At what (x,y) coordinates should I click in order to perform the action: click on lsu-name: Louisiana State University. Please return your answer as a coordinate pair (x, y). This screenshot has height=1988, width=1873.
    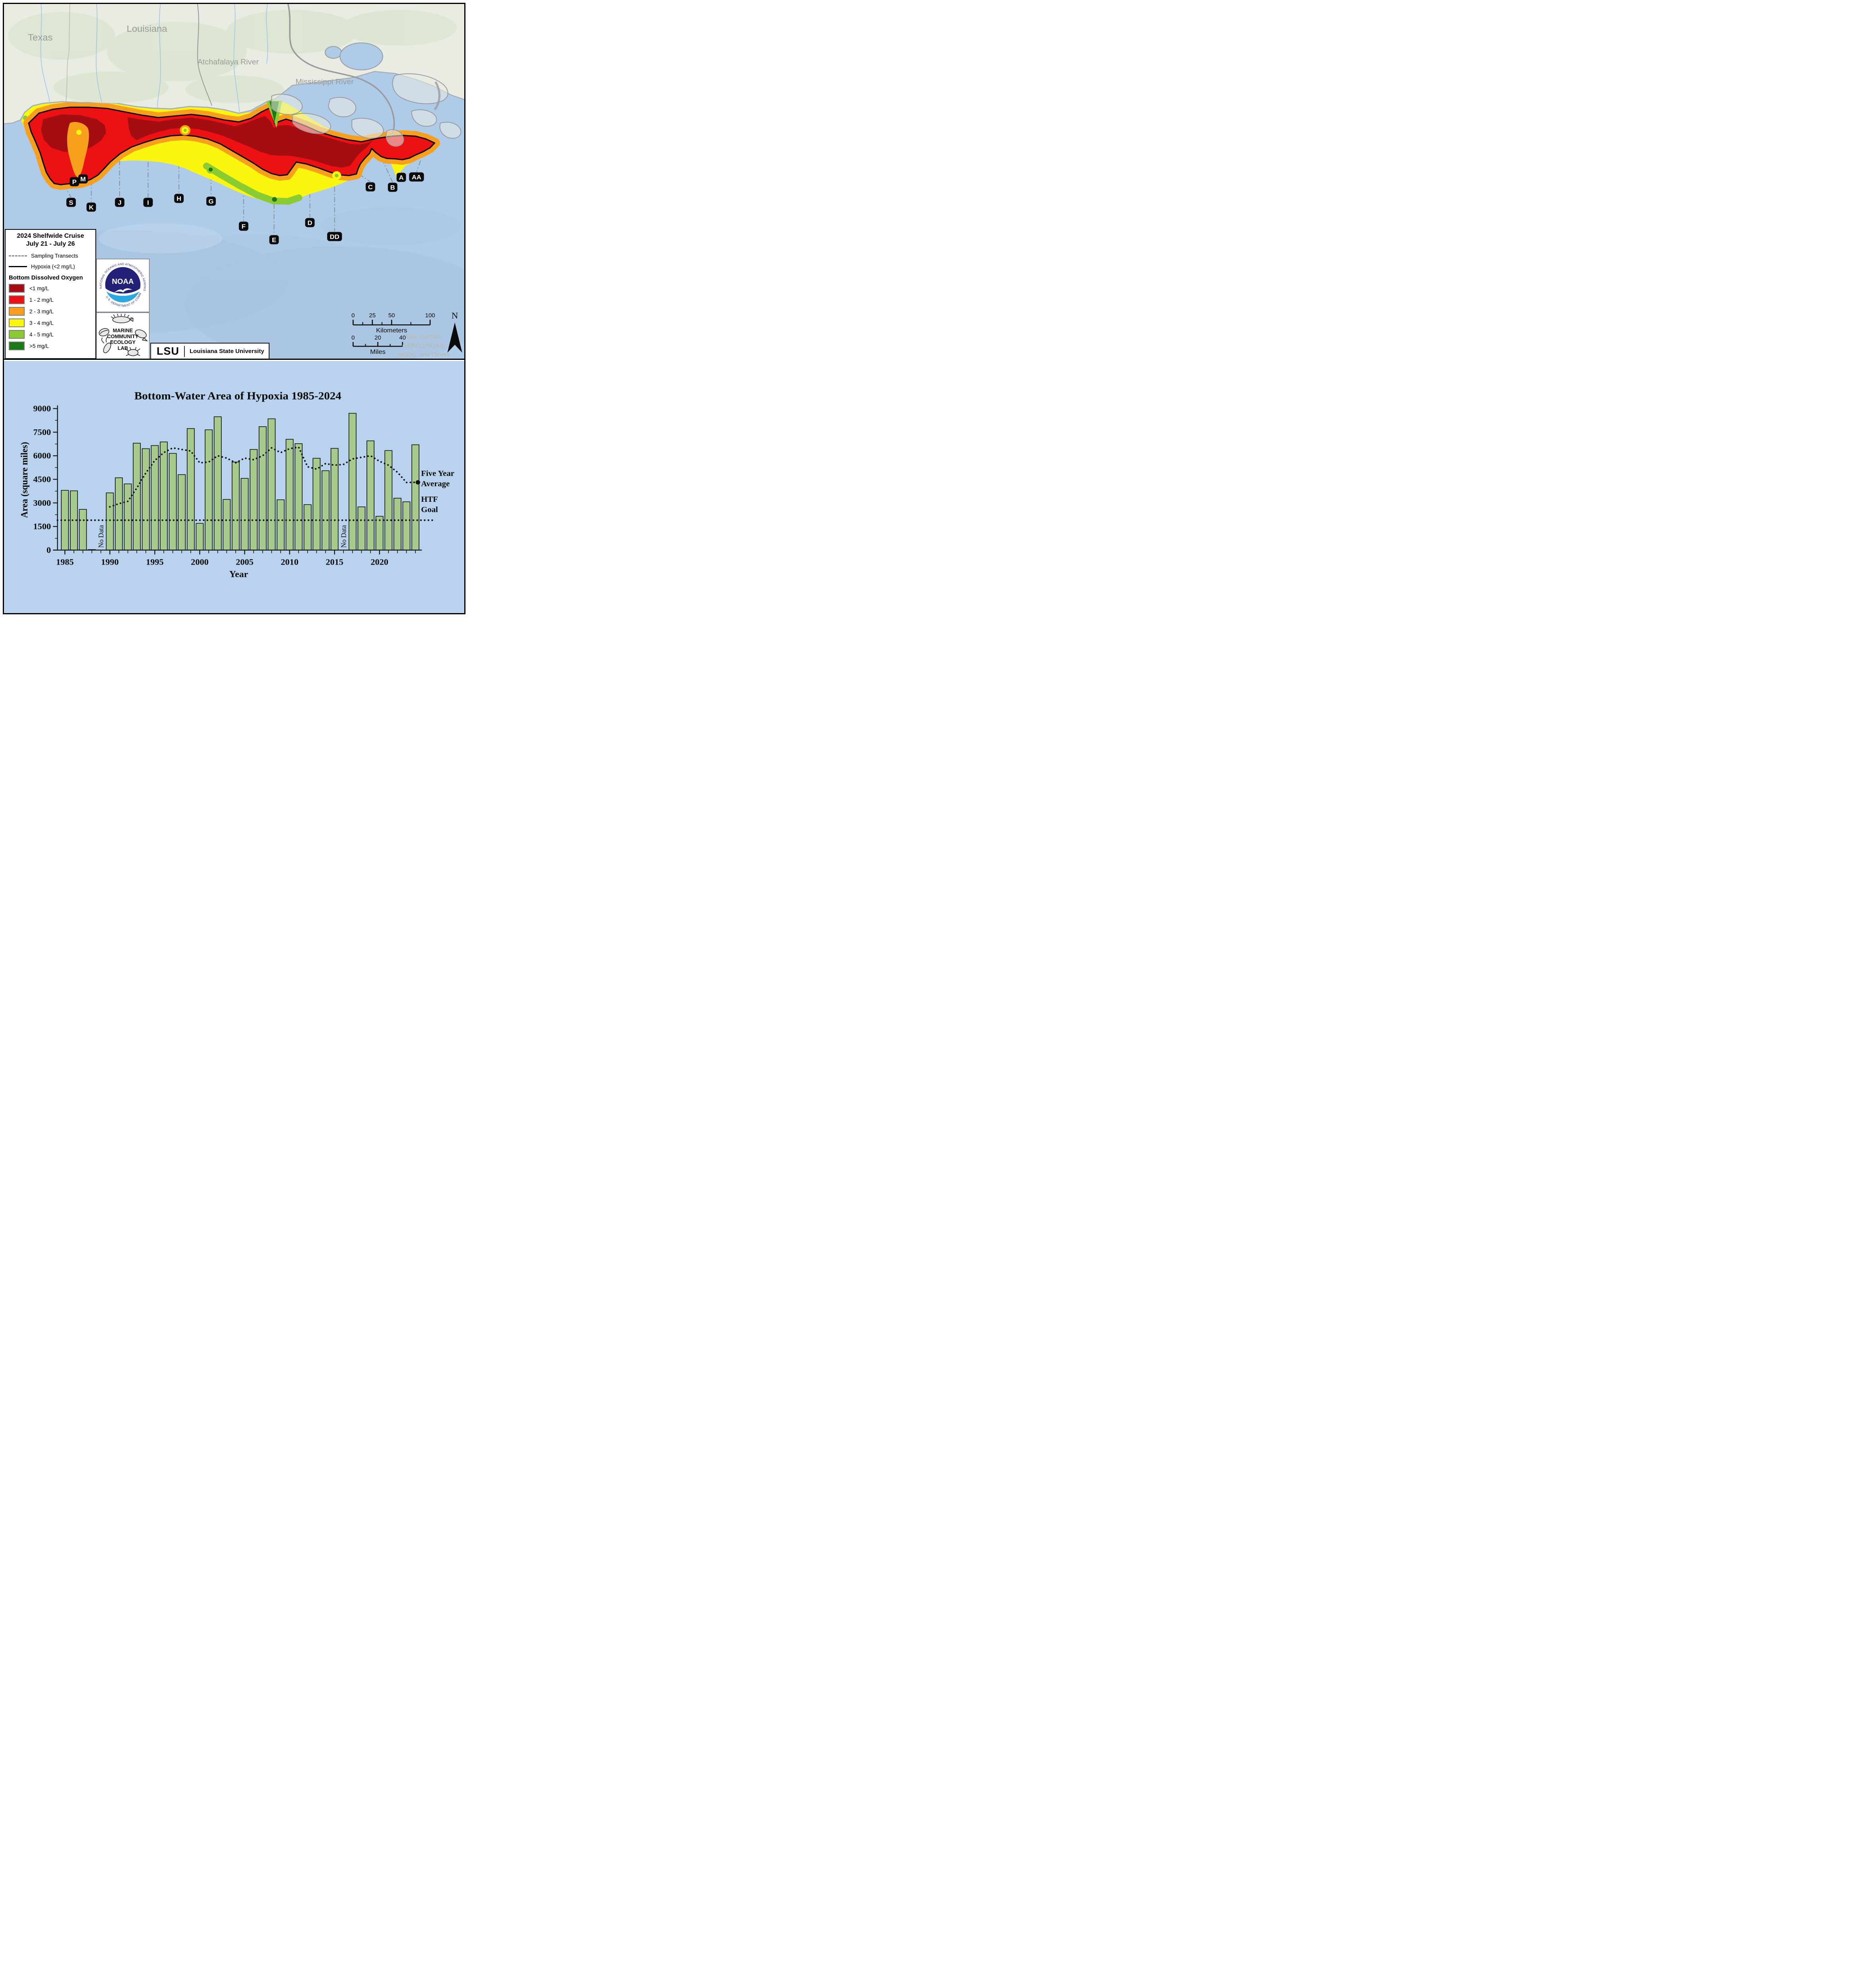
    Looking at the image, I should click on (227, 351).